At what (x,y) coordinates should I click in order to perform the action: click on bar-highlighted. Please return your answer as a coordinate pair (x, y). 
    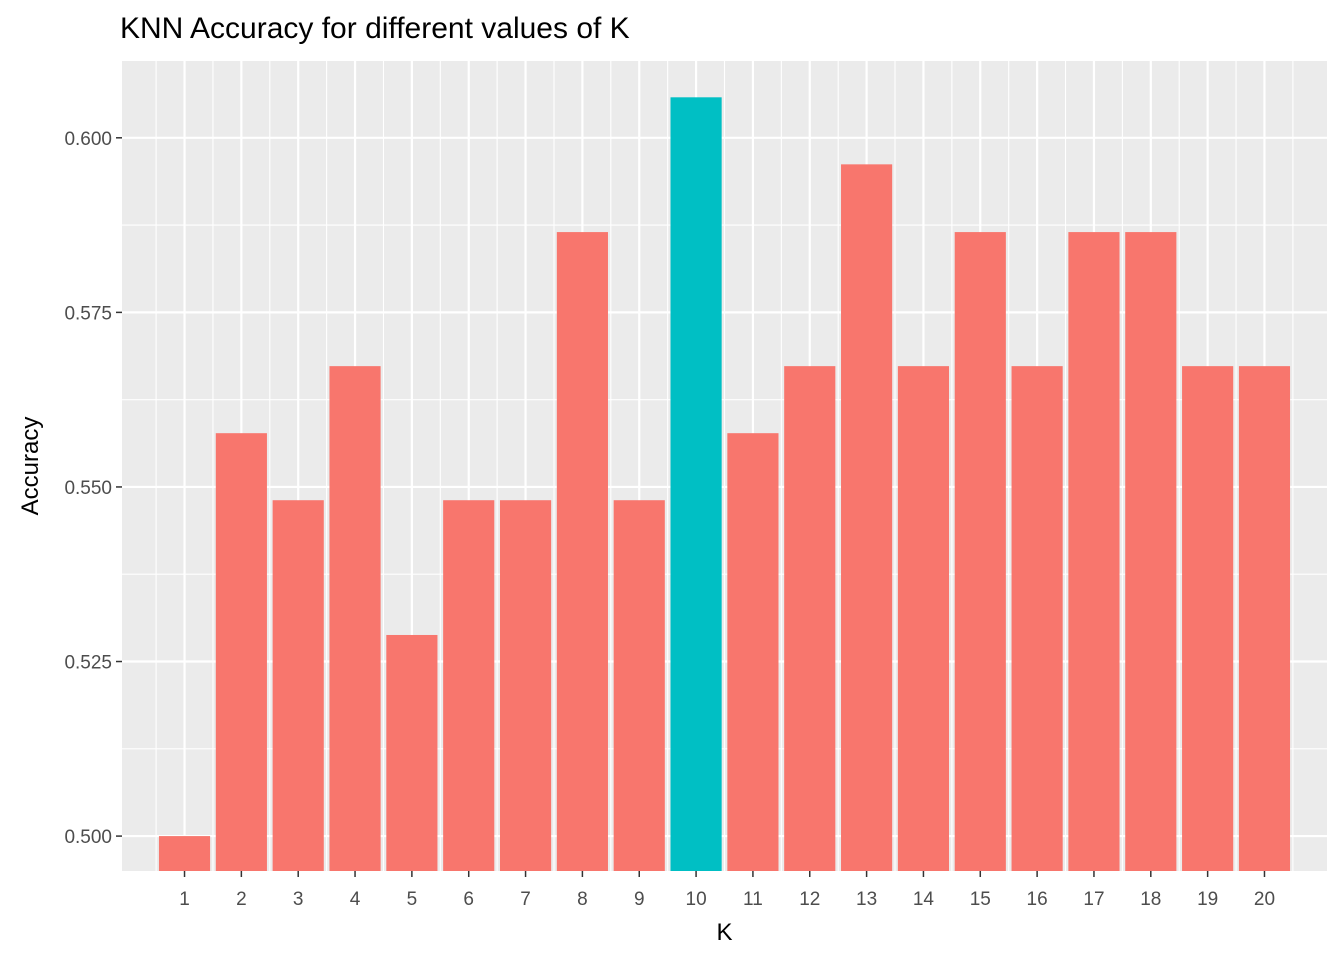
    Looking at the image, I should click on (696, 484).